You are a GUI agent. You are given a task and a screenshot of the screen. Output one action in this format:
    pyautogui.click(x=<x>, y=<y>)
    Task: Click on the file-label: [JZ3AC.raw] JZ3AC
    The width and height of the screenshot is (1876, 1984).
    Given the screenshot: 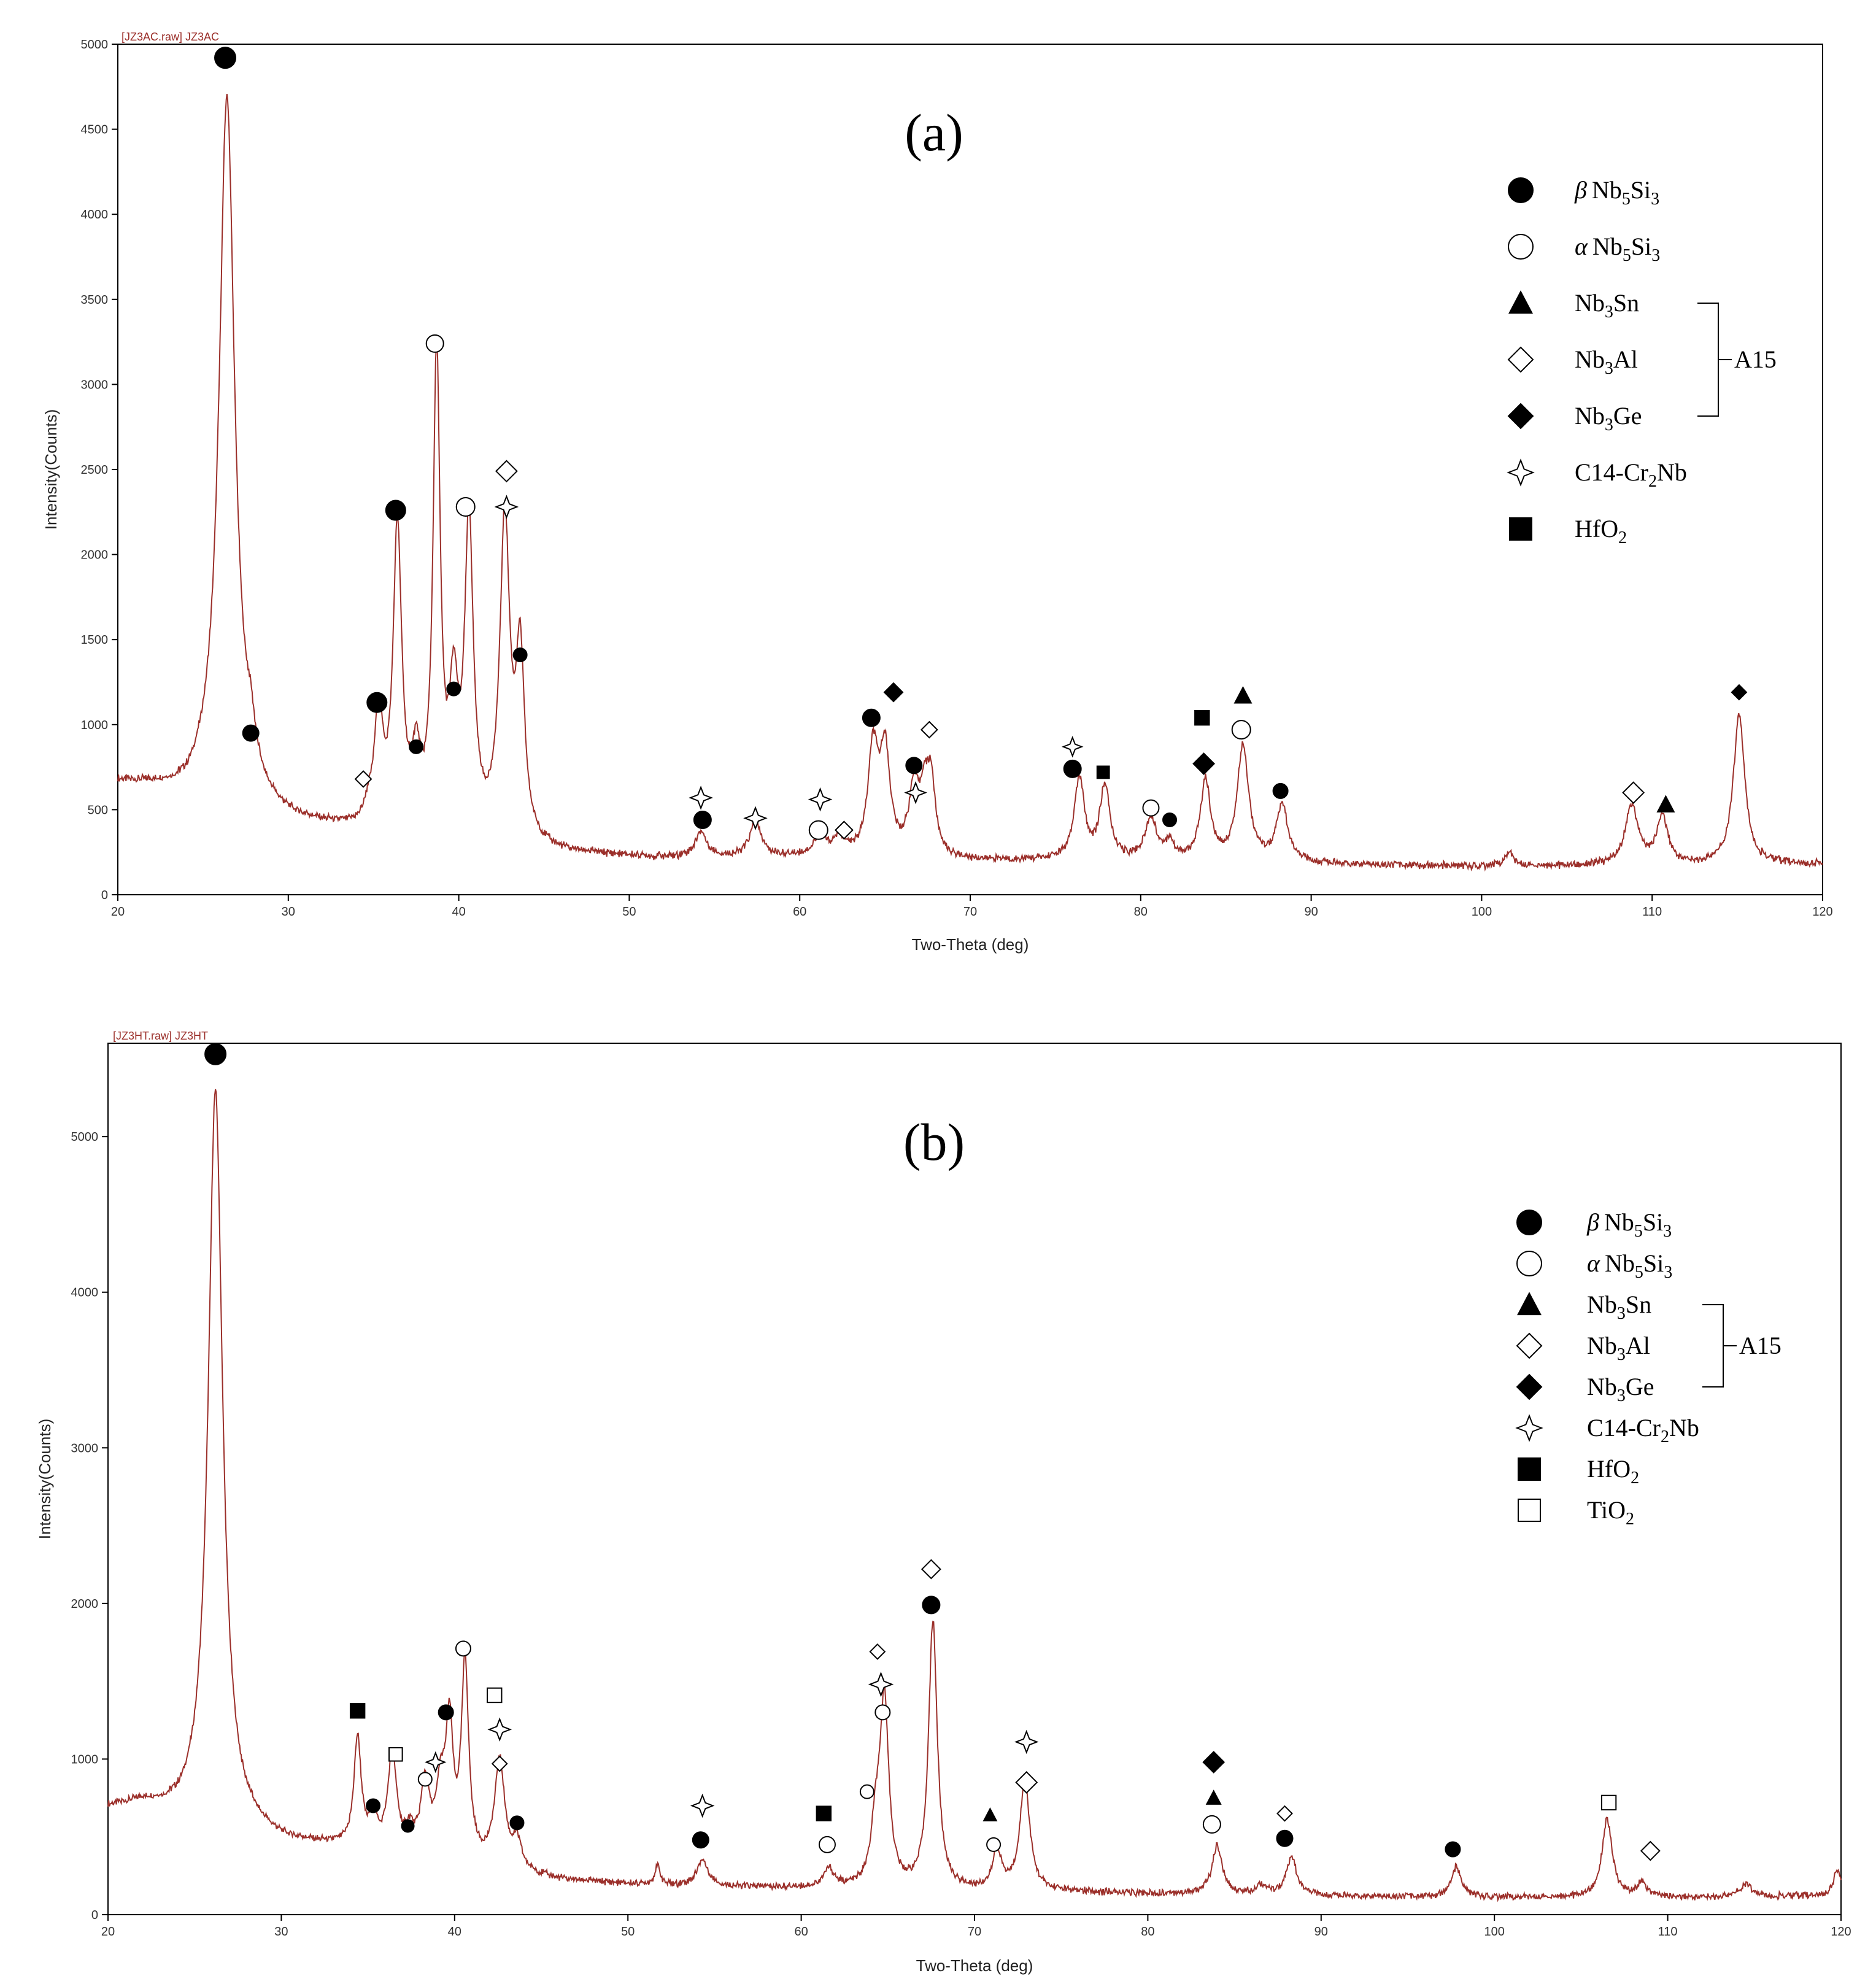 What is the action you would take?
    pyautogui.click(x=171, y=37)
    